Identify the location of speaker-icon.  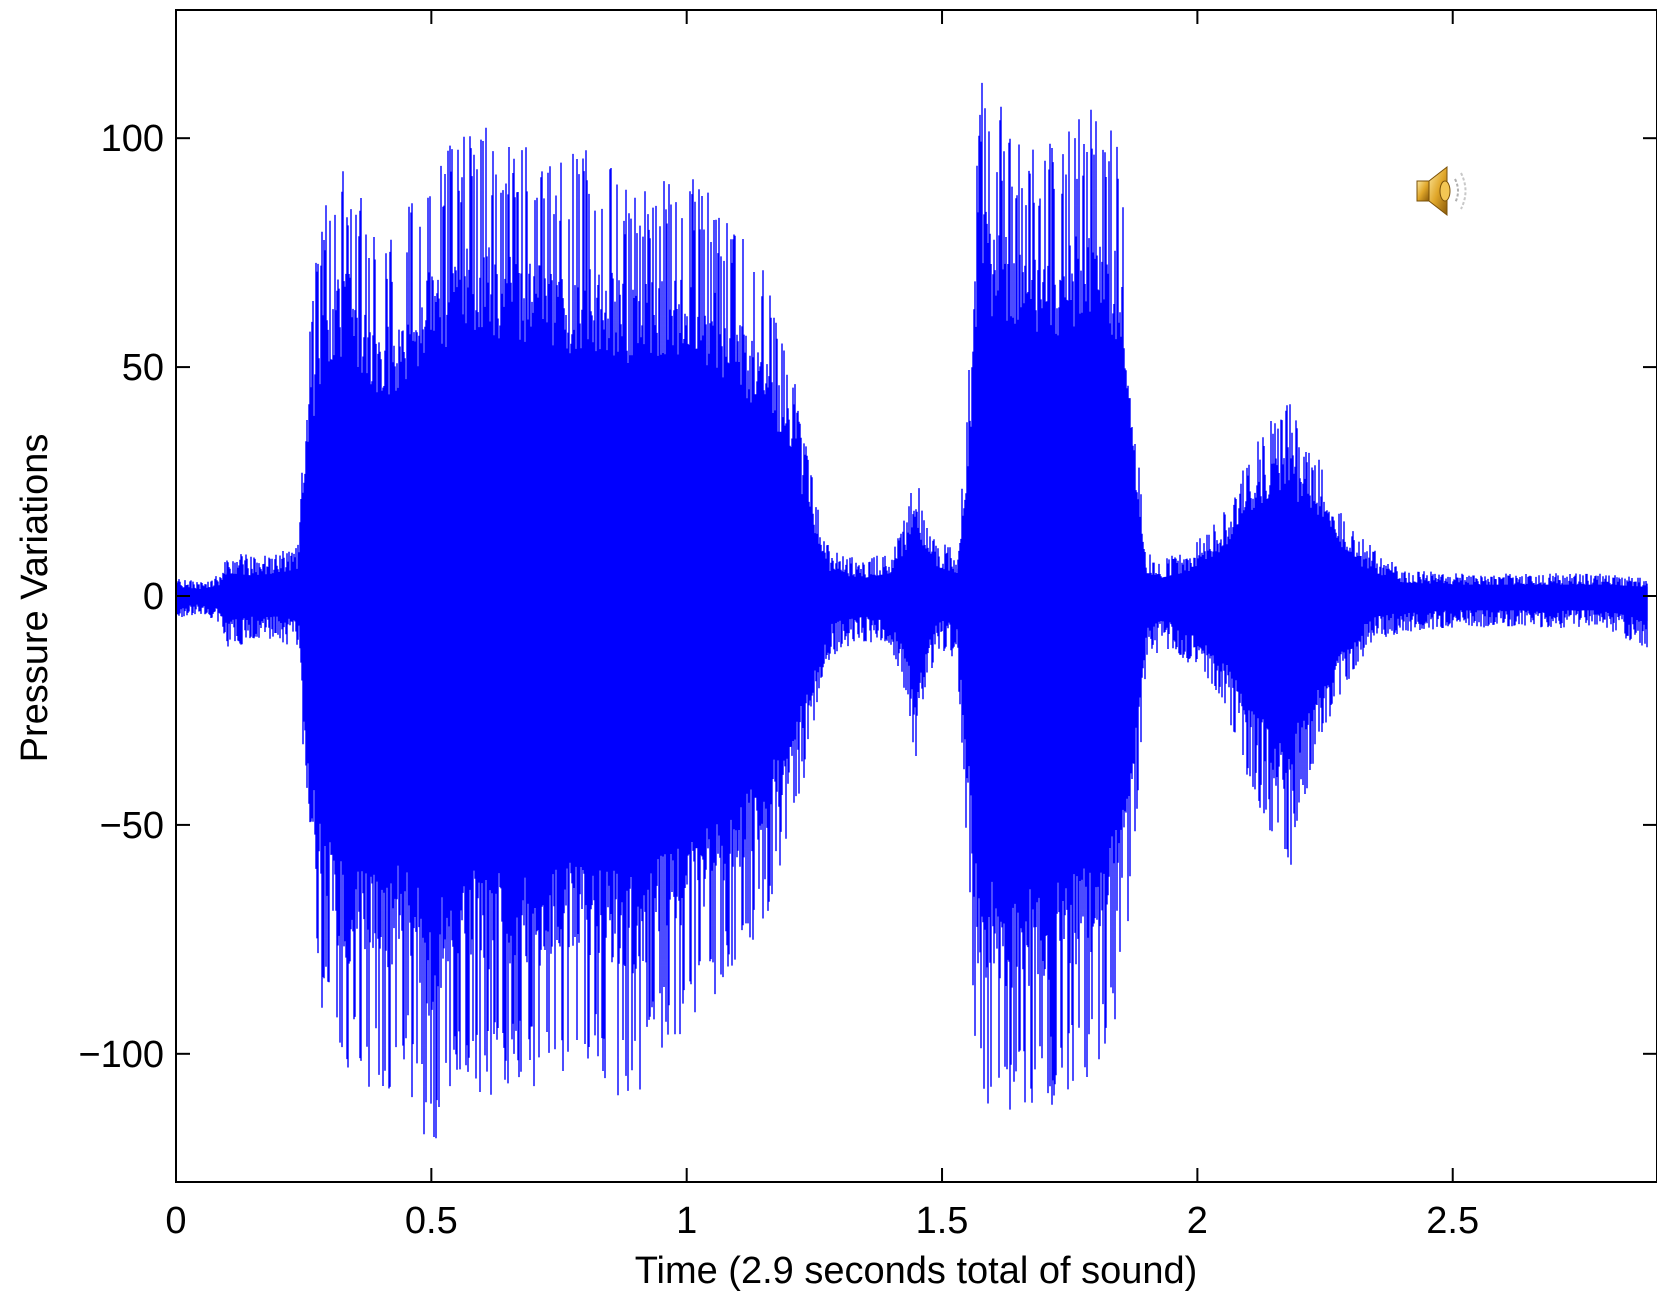
(1441, 191).